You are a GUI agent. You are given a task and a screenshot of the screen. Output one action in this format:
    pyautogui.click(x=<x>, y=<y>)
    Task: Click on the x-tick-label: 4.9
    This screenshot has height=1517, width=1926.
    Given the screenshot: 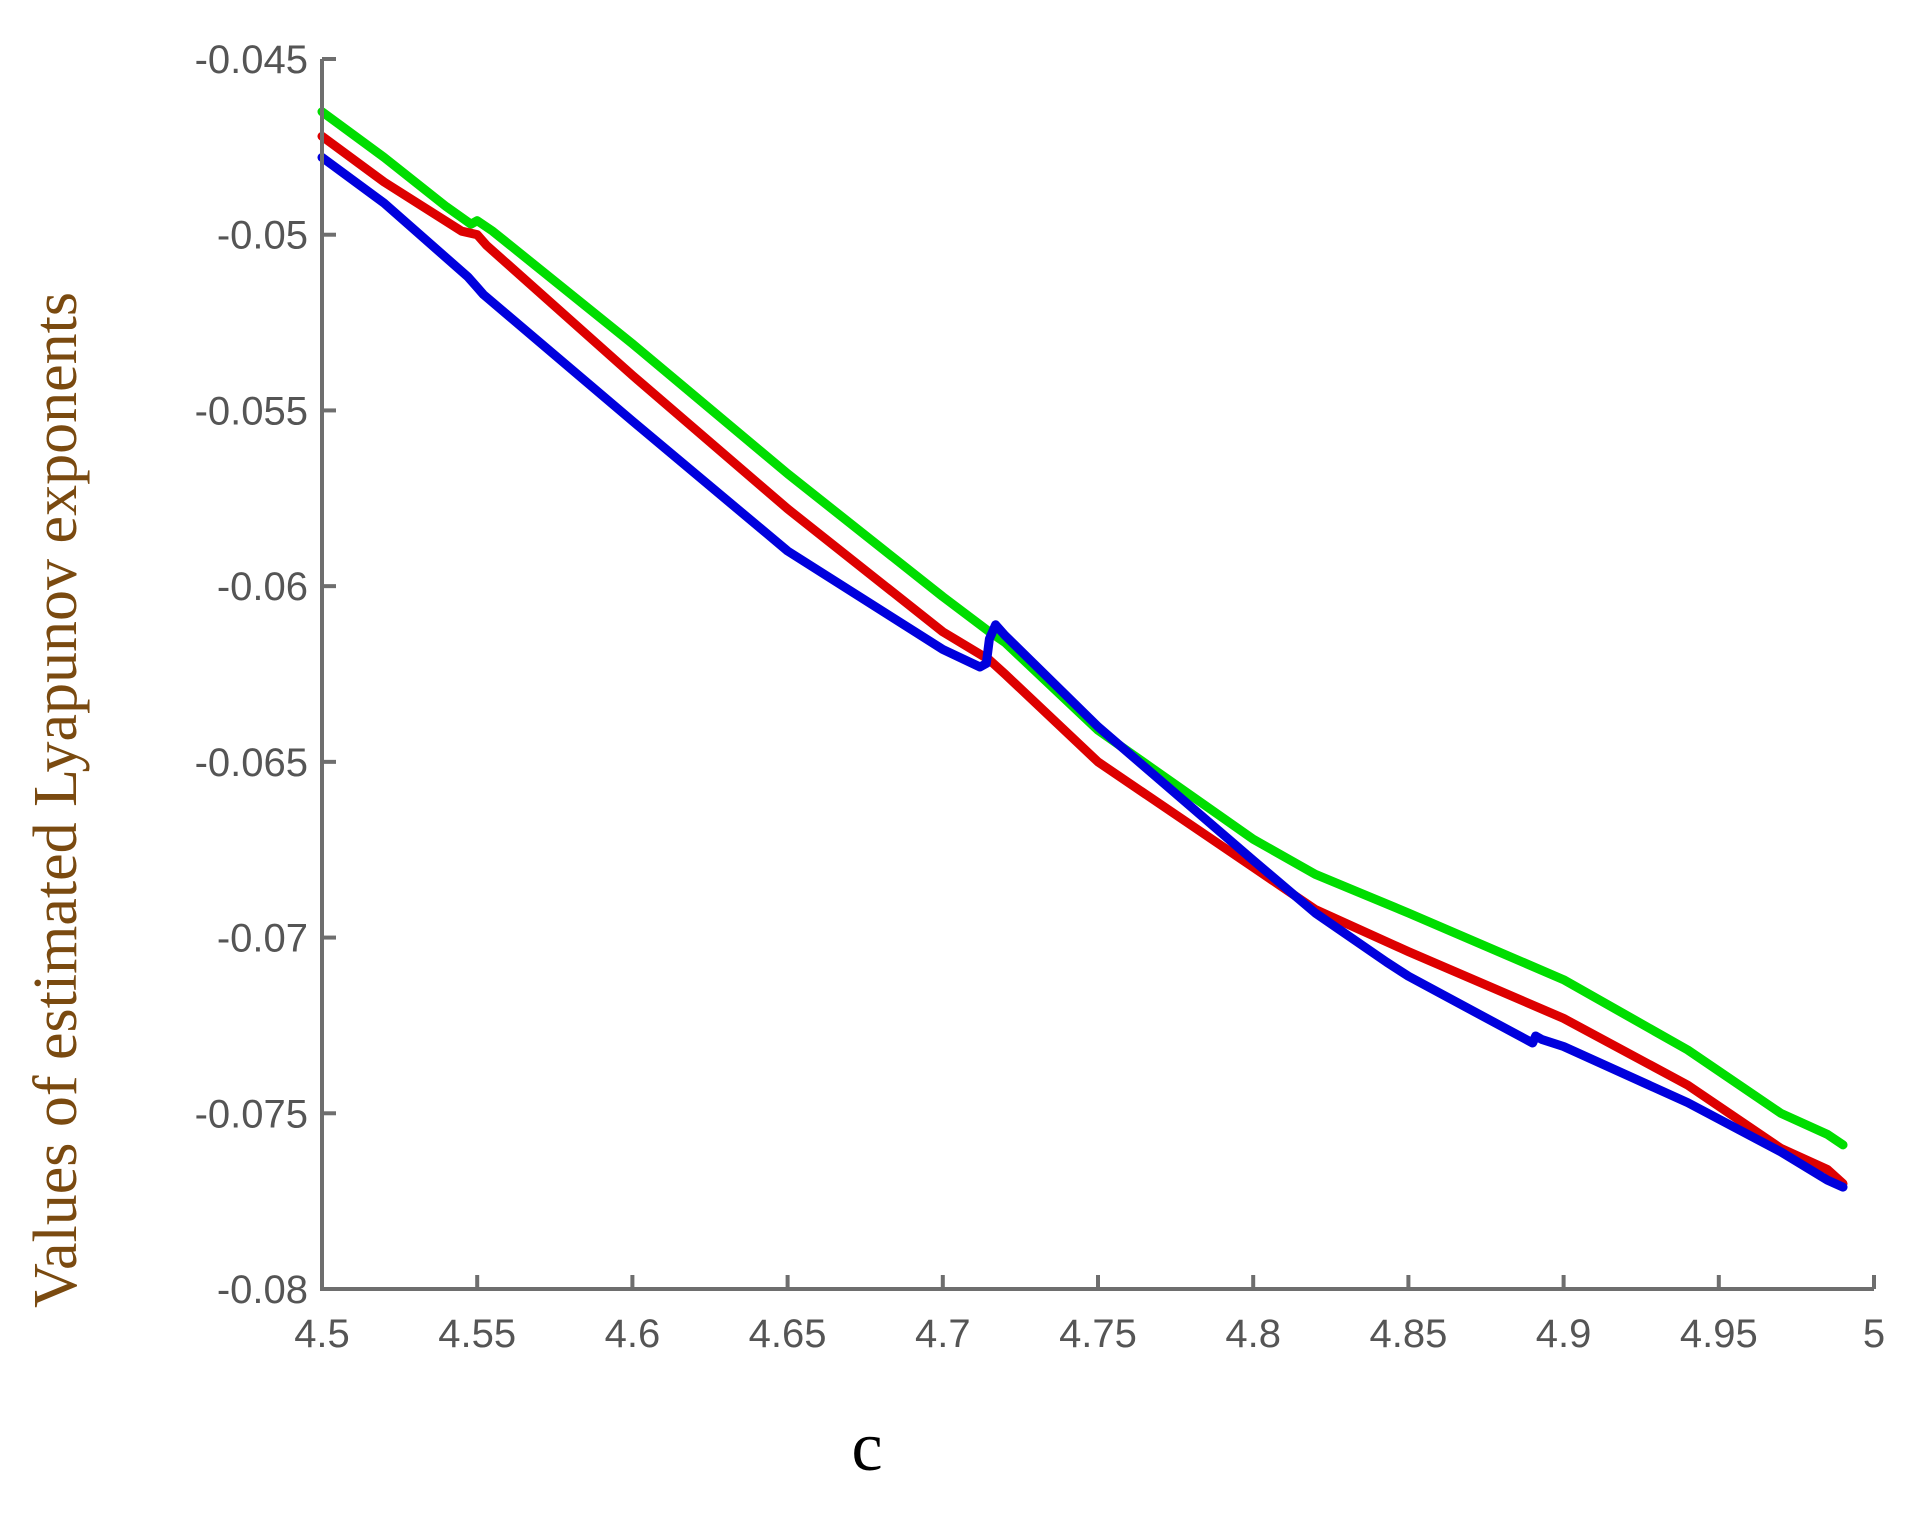 What is the action you would take?
    pyautogui.click(x=1564, y=1334)
    